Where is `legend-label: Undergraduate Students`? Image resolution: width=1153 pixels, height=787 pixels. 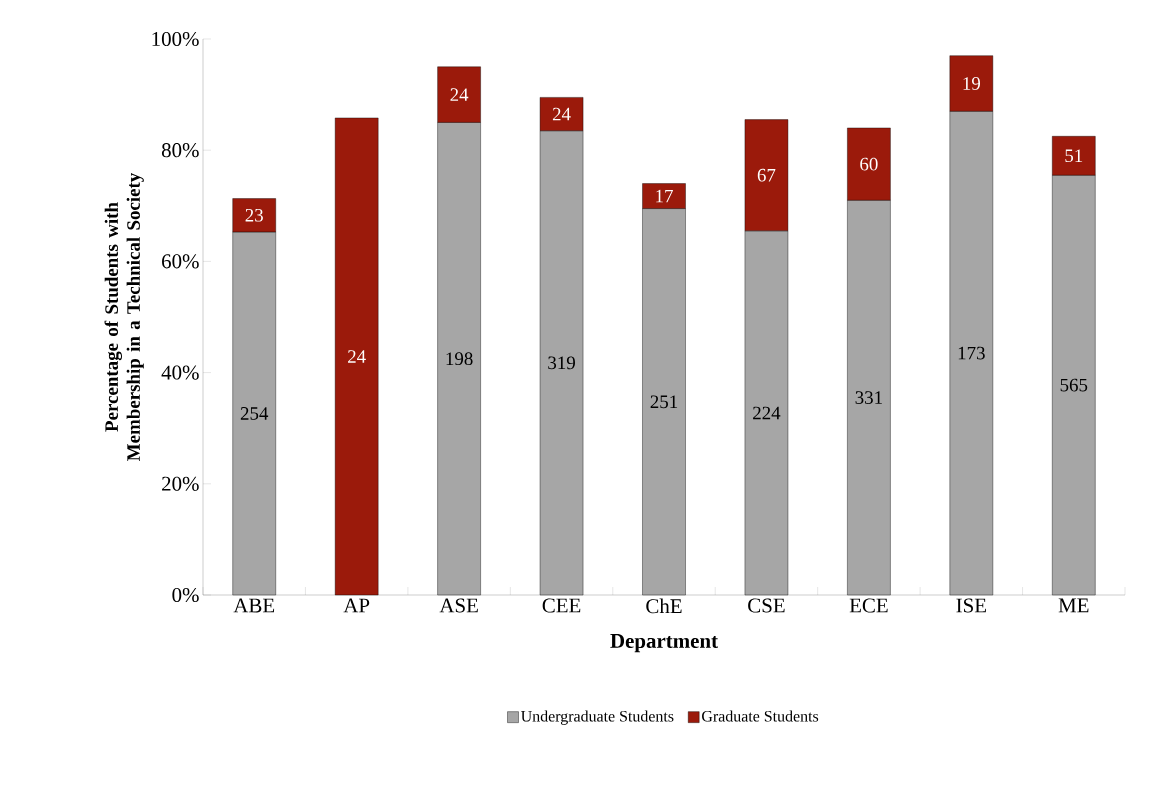 legend-label: Undergraduate Students is located at coordinates (597, 717).